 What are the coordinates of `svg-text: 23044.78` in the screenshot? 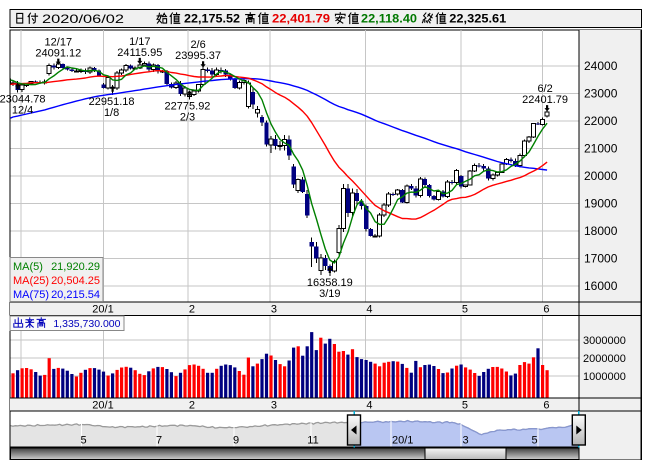 It's located at (23, 99).